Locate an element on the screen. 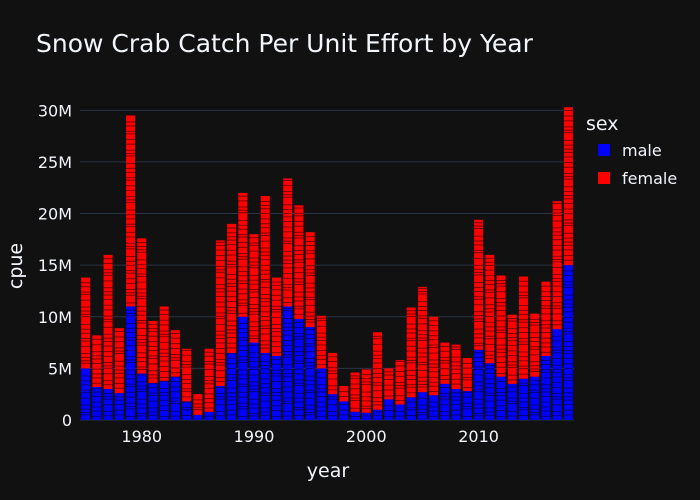 This screenshot has width=700, height=500. legend-title: sex is located at coordinates (602, 124).